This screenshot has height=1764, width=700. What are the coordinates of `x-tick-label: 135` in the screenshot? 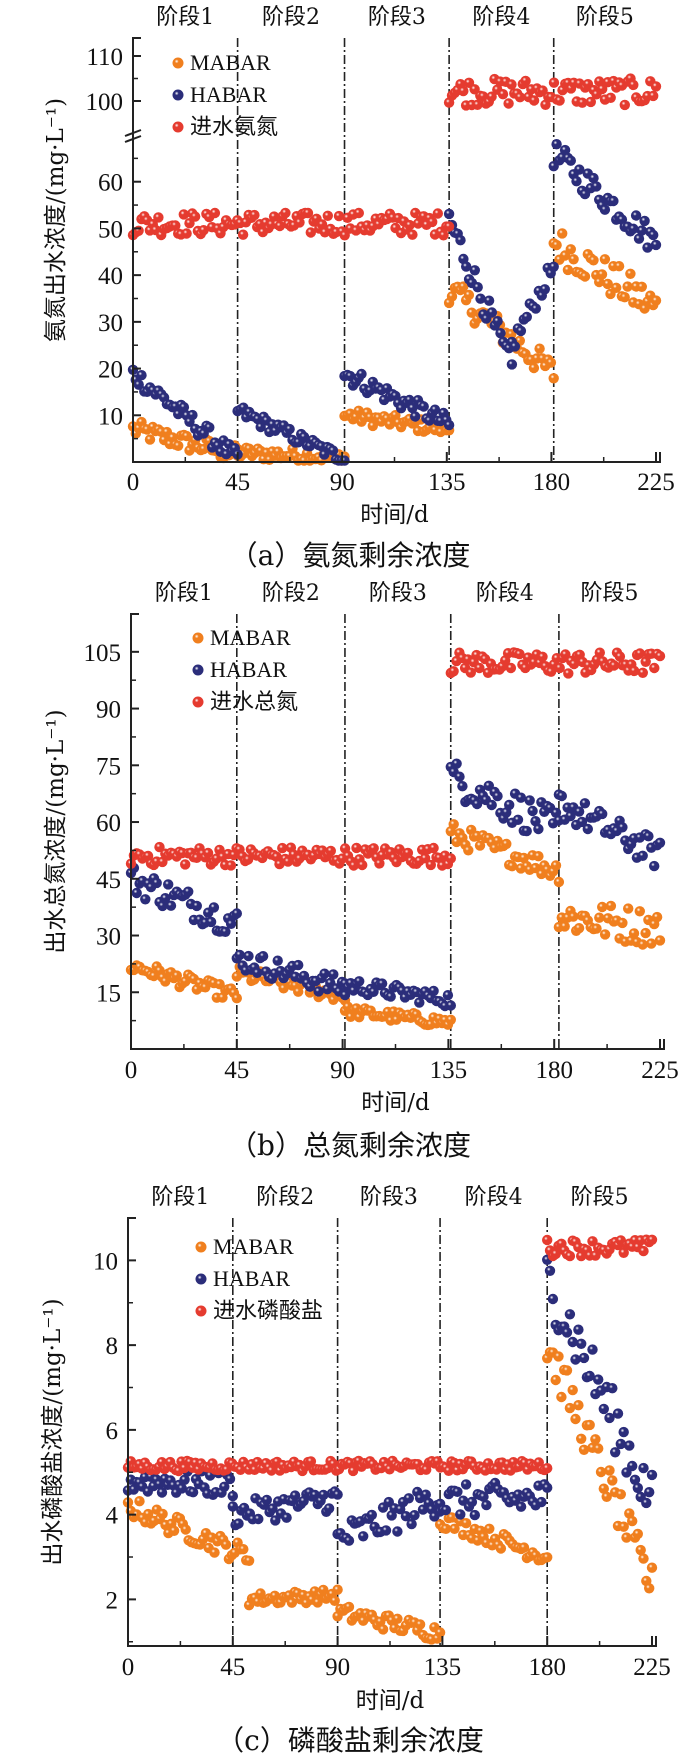 It's located at (447, 482).